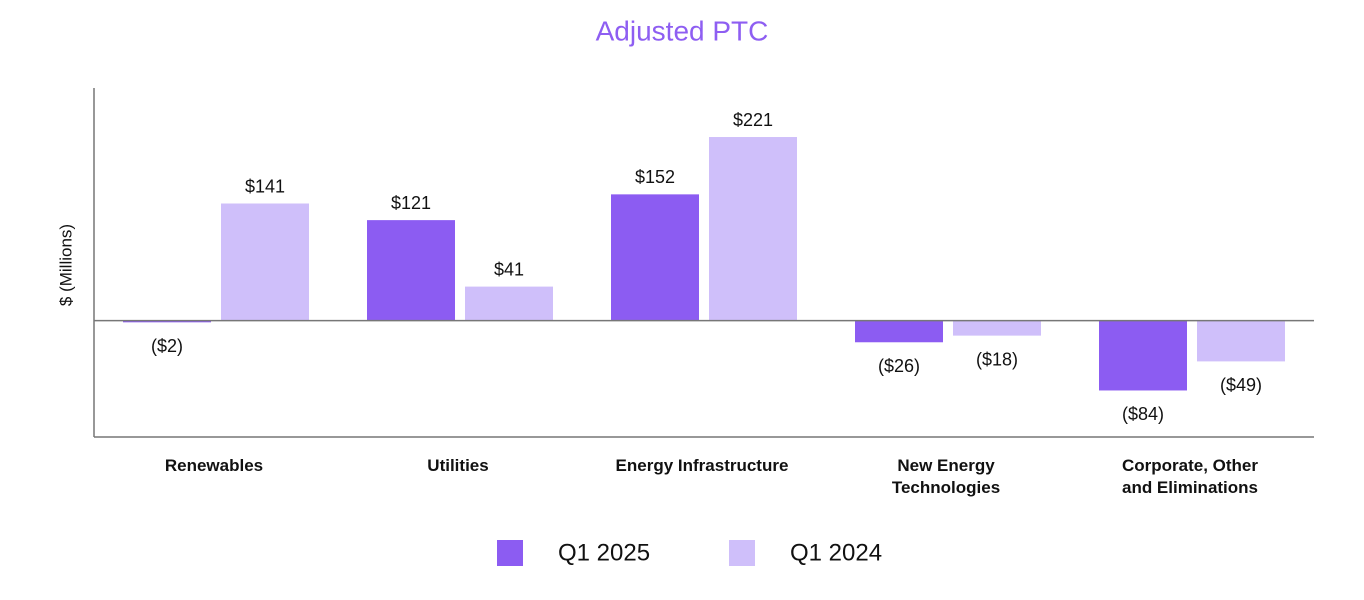 This screenshot has width=1364, height=600. Describe the element at coordinates (702, 465) in the screenshot. I see `x-tick-label: Energy Infrastructure` at that location.